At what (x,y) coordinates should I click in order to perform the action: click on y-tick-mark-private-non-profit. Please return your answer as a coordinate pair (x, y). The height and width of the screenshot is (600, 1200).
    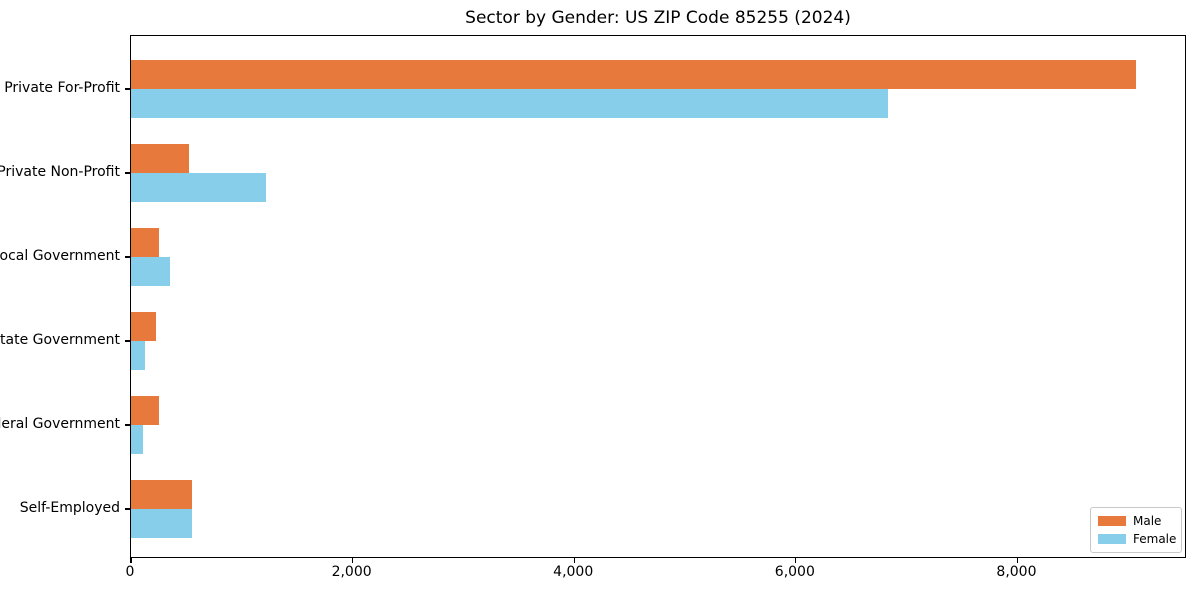
    Looking at the image, I should click on (128, 173).